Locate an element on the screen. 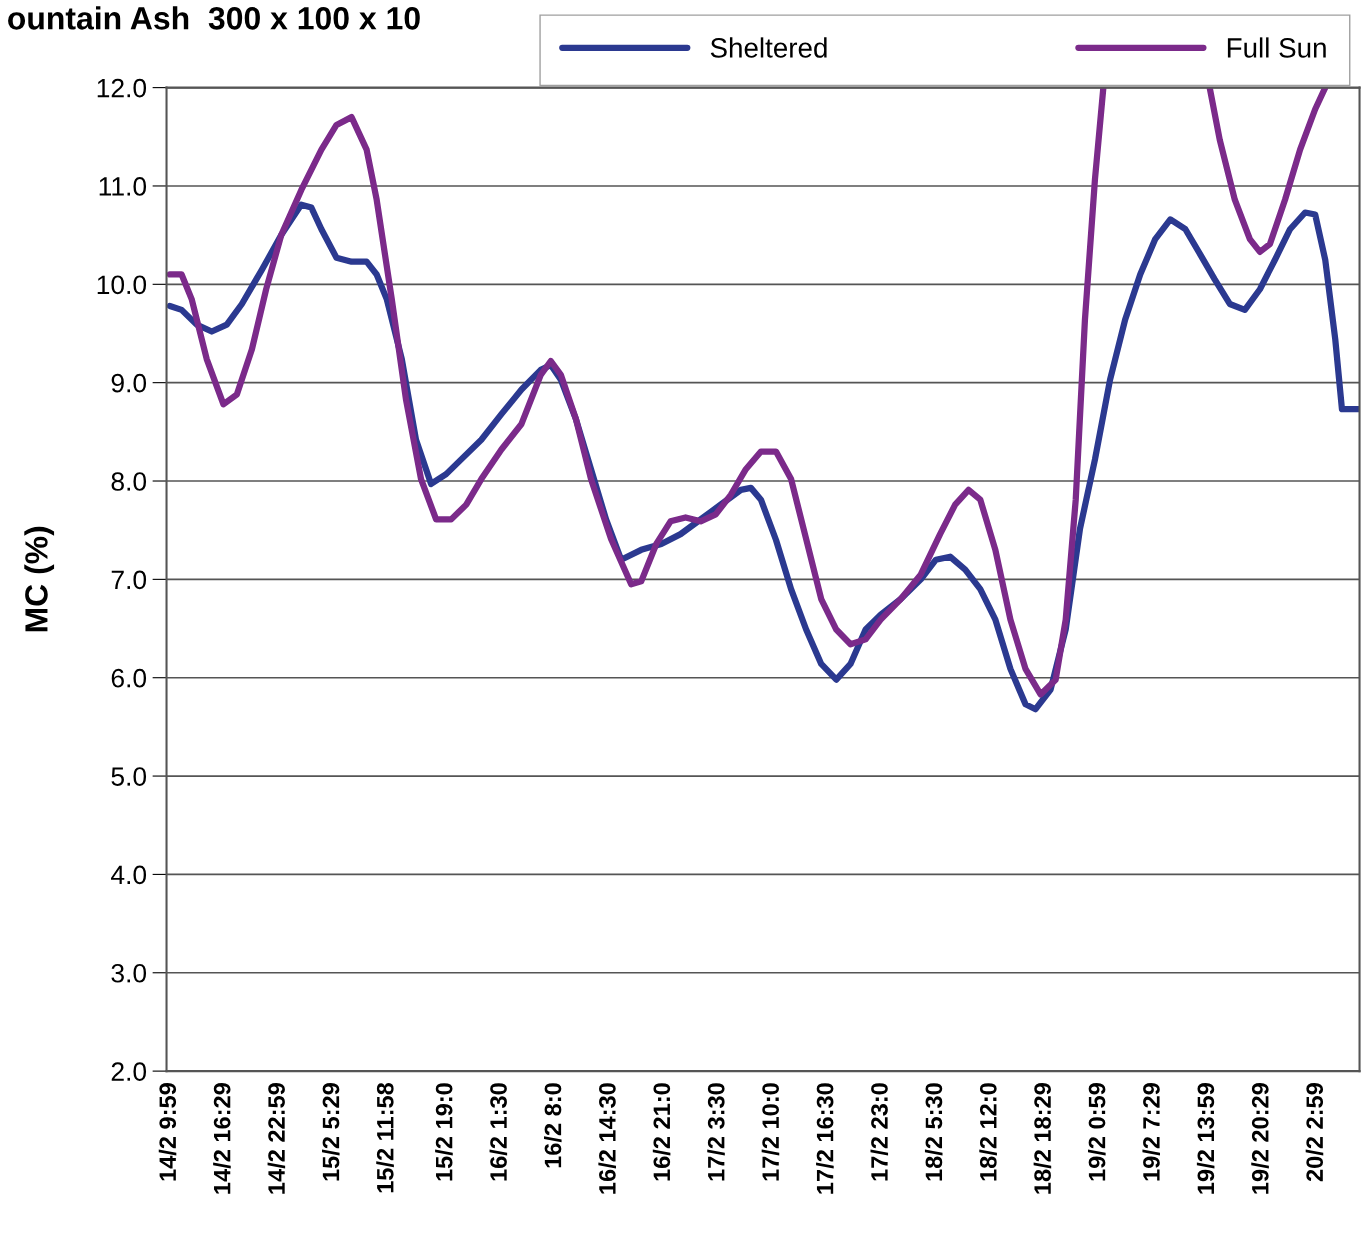  x-tick-label: 18/2 12:0 is located at coordinates (988, 1132).